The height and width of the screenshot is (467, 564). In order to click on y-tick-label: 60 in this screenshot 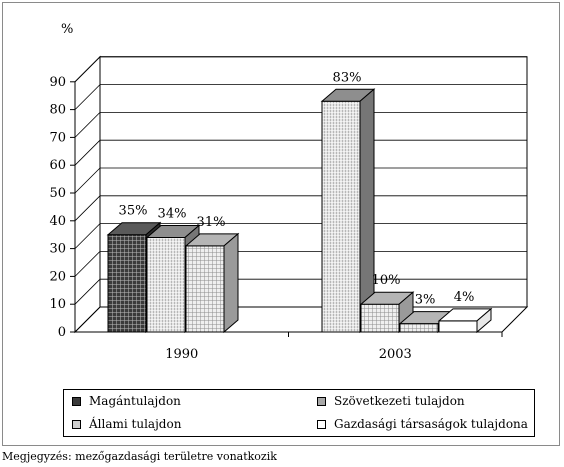, I will do `click(57, 165)`.